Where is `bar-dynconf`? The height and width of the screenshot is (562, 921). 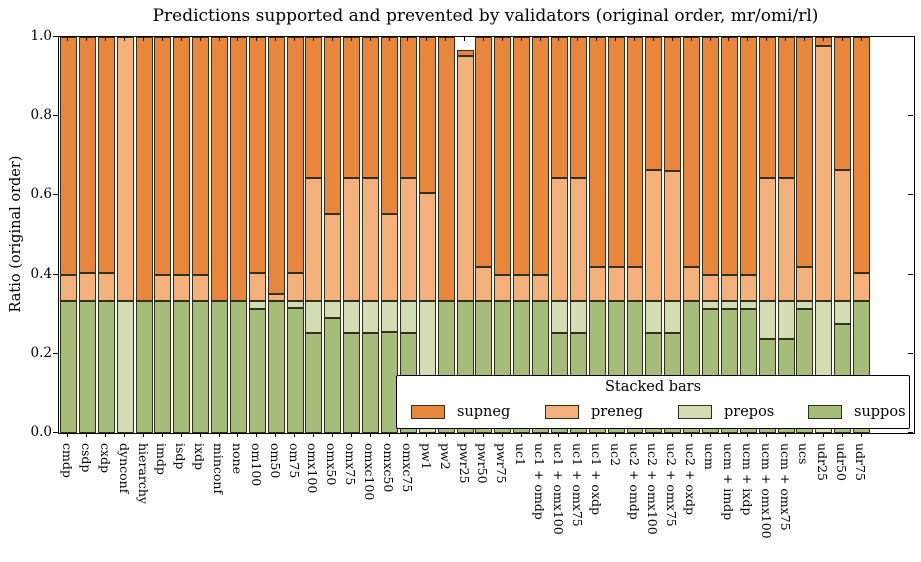
bar-dynconf is located at coordinates (125, 235).